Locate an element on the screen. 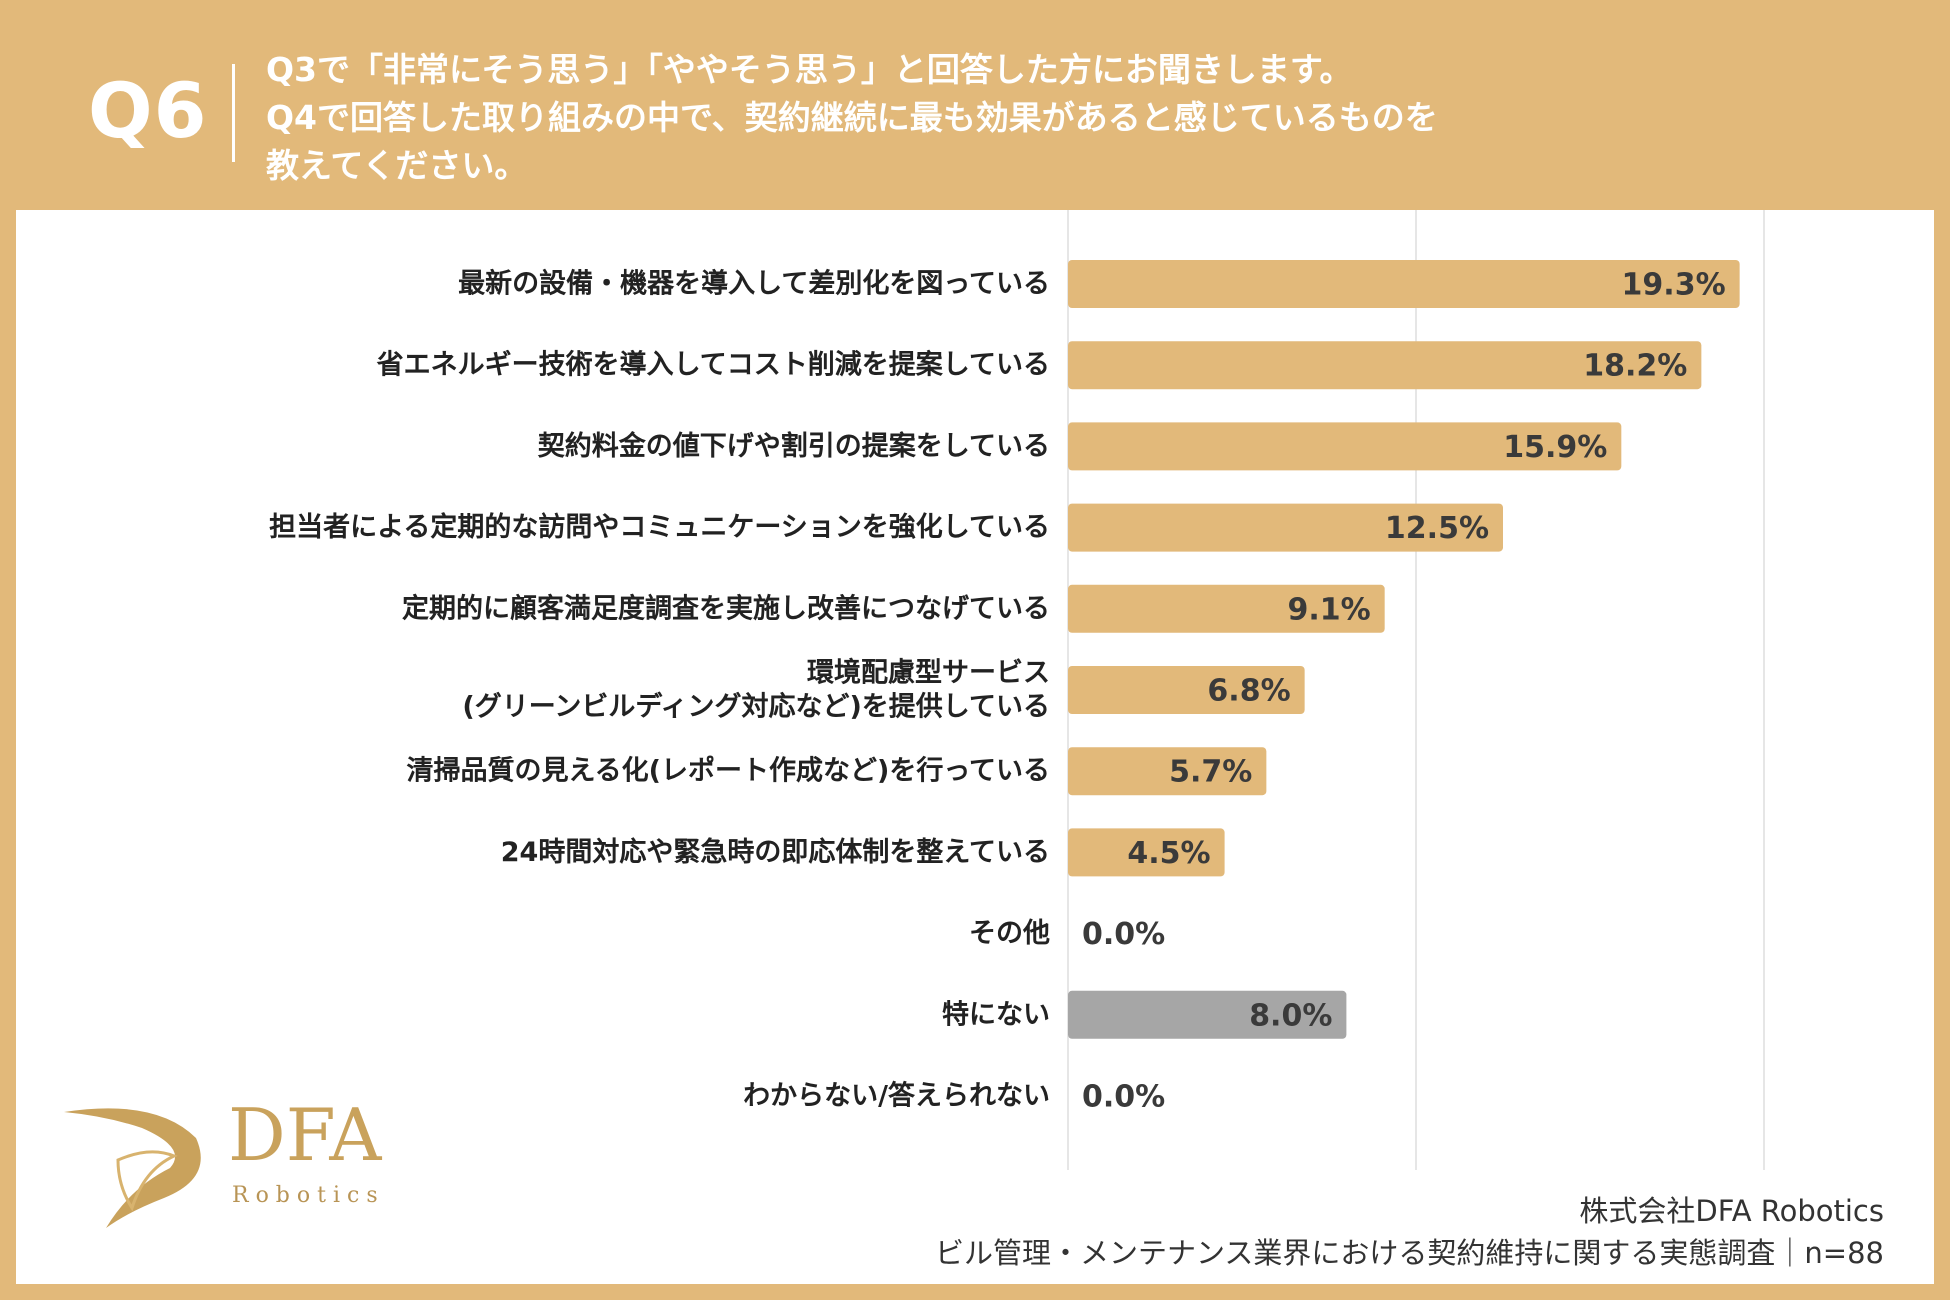 The image size is (1950, 1300). question-line-2: Q4で回答した取り組みの中で、契約継続に最も効果があると感じているものを is located at coordinates (852, 117).